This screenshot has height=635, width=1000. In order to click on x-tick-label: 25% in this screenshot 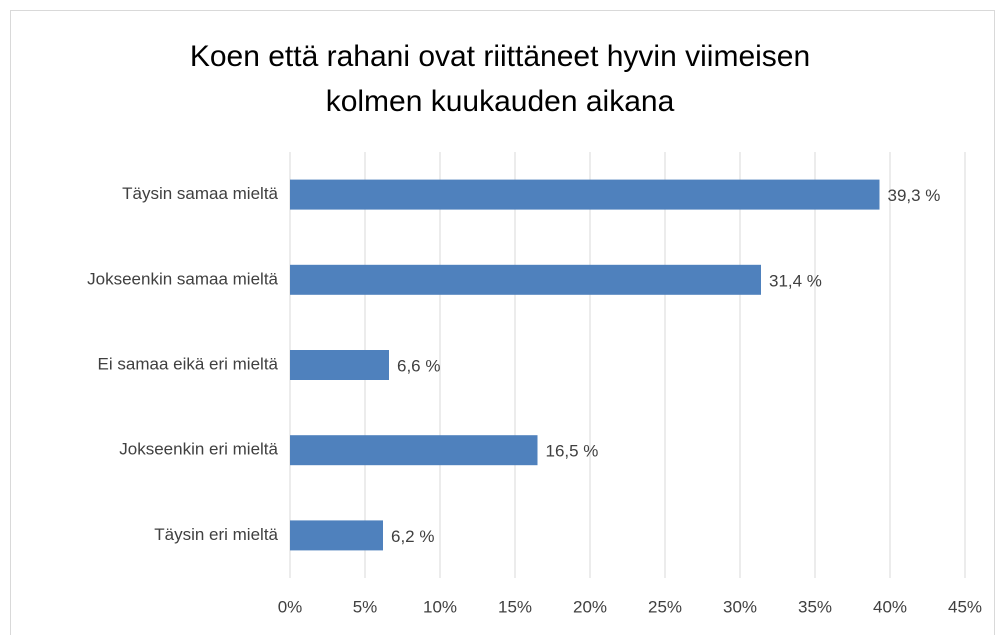, I will do `click(665, 606)`.